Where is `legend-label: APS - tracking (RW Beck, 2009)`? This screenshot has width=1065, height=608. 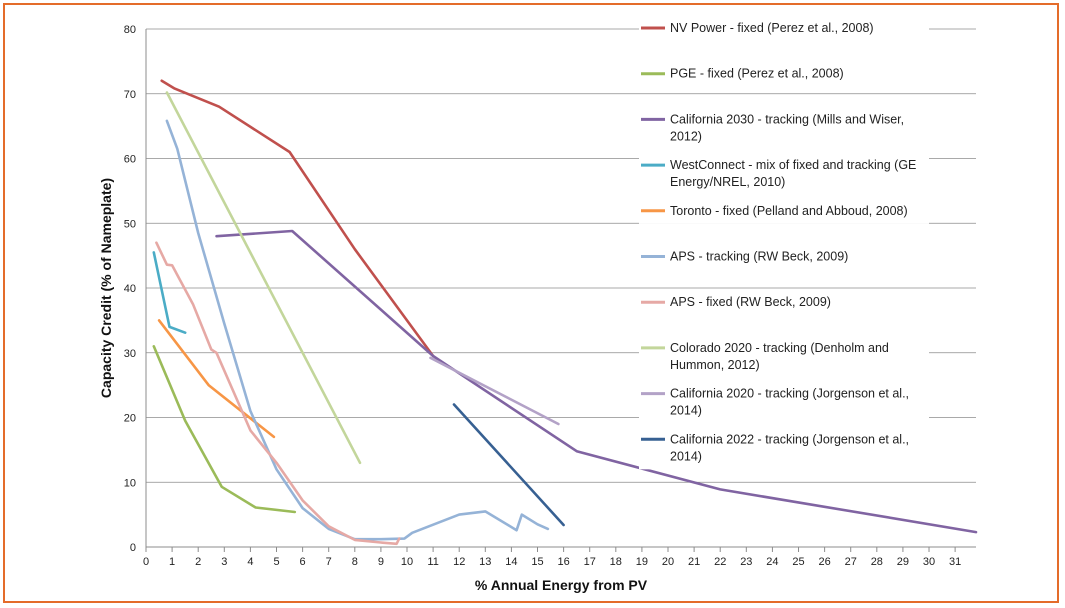
legend-label: APS - tracking (RW Beck, 2009) is located at coordinates (759, 257).